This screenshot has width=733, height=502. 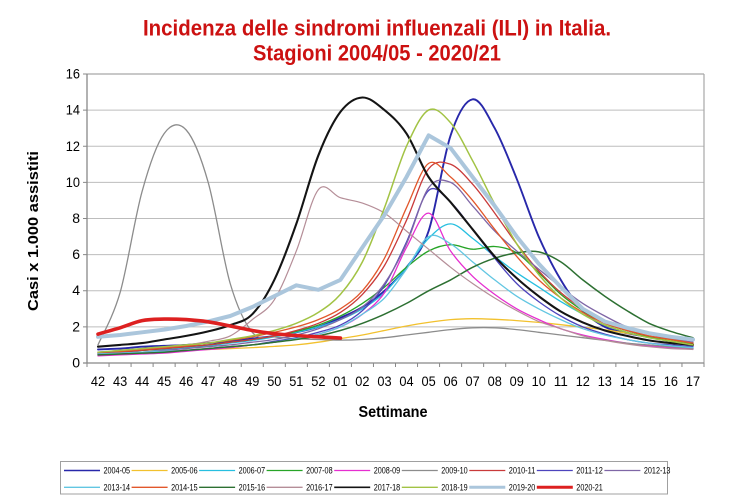 What do you see at coordinates (117, 471) in the screenshot?
I see `svg-text: 2004-05` at bounding box center [117, 471].